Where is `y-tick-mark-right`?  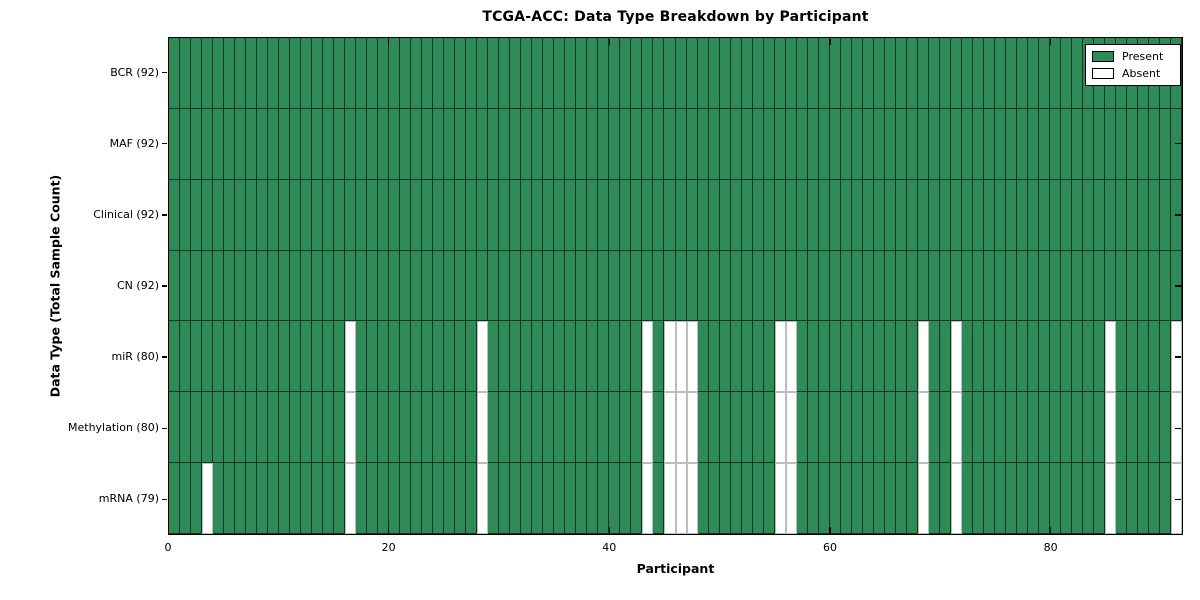 y-tick-mark-right is located at coordinates (1178, 428).